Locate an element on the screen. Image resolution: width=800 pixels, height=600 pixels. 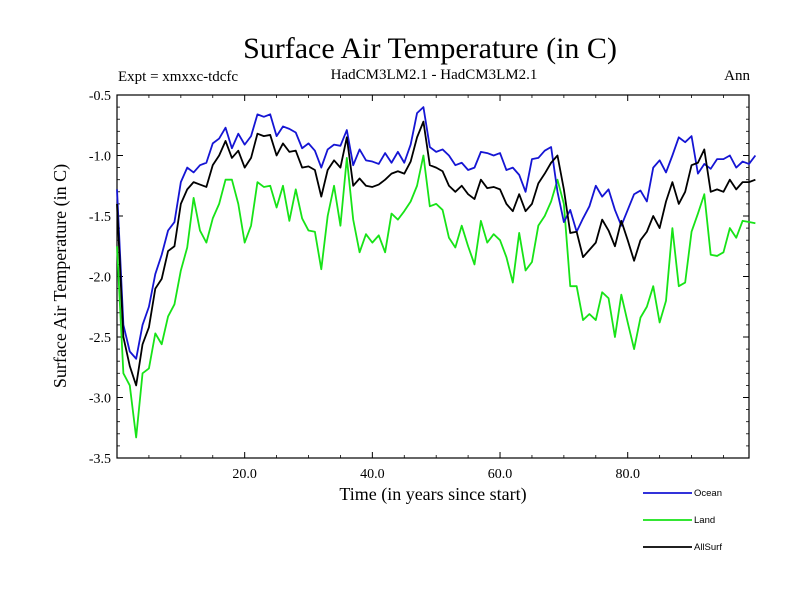
x-tick-label: 20.0 is located at coordinates (244, 474).